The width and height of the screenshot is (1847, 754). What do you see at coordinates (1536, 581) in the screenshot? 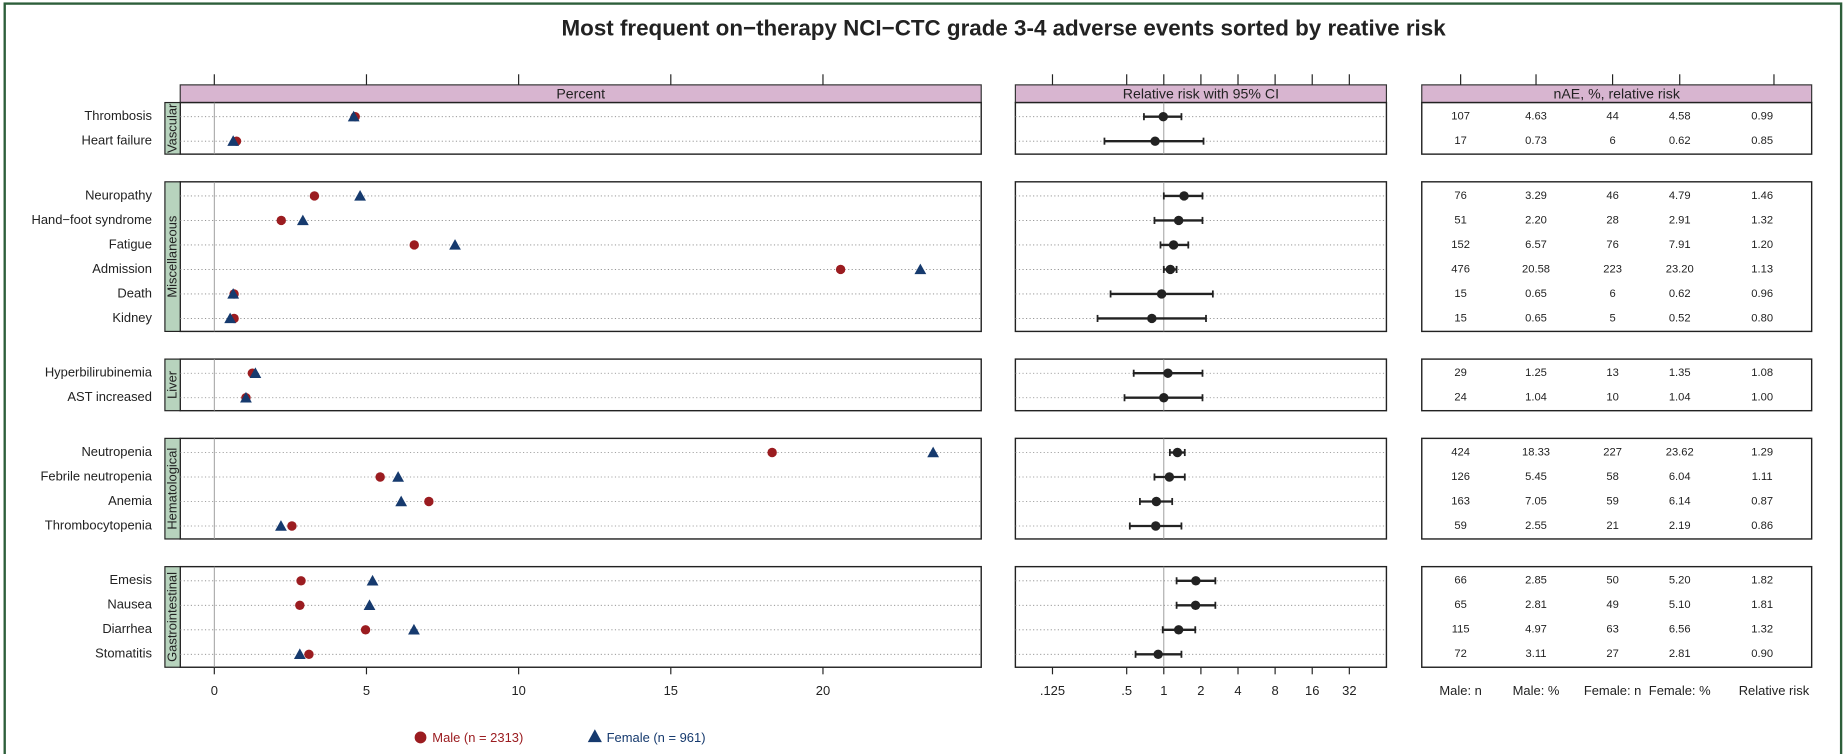
I see `table-cell: 2.85` at bounding box center [1536, 581].